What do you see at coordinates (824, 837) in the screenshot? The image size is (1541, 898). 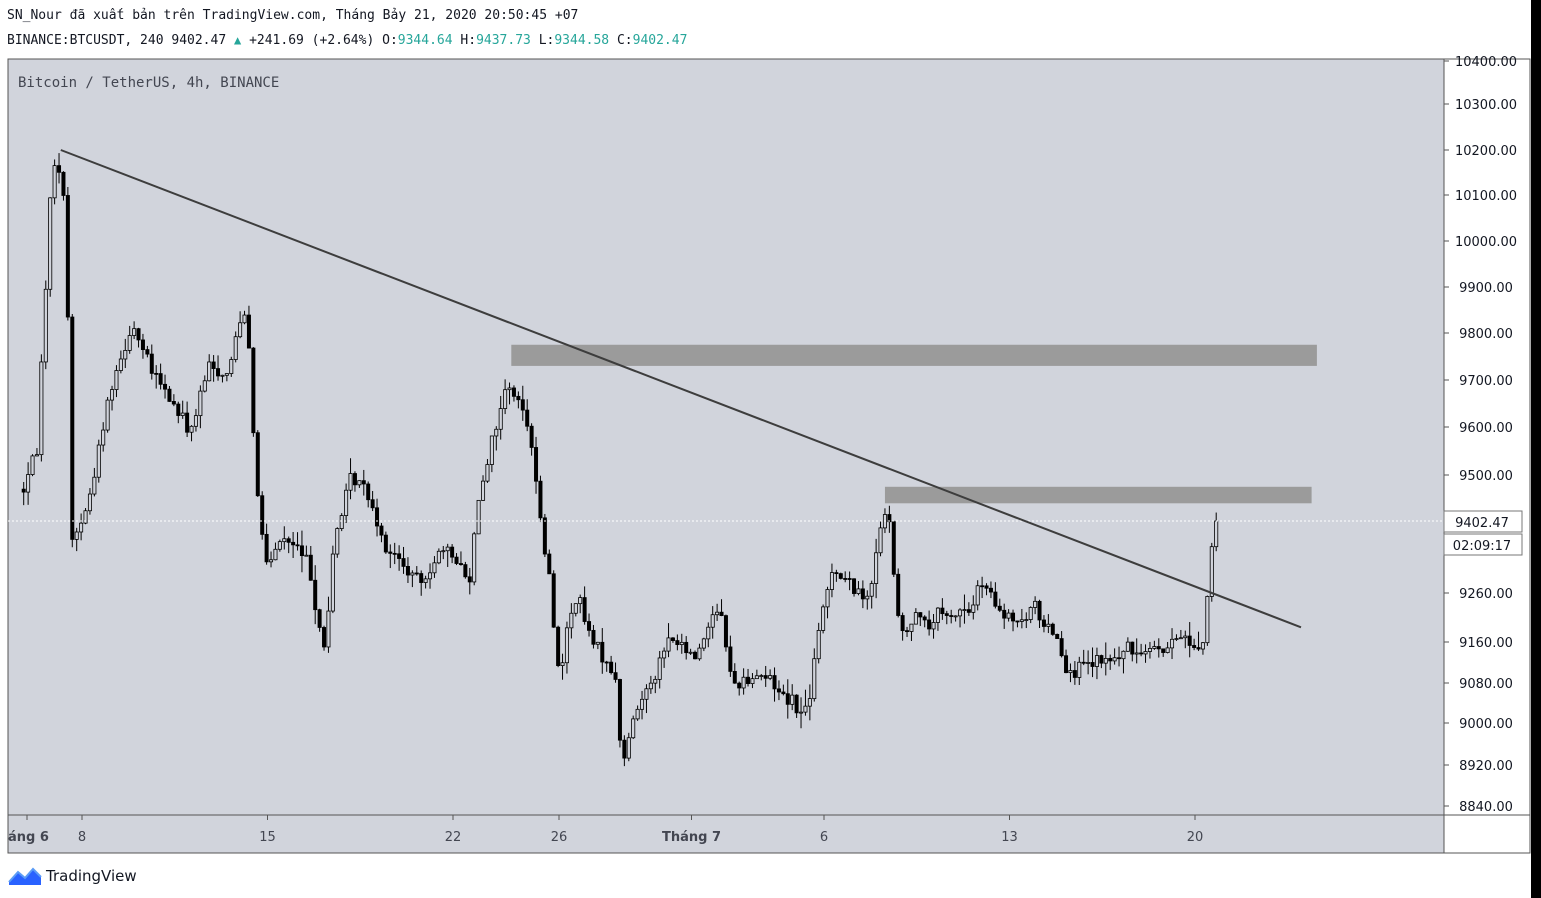 I see `time-tick-label: 6` at bounding box center [824, 837].